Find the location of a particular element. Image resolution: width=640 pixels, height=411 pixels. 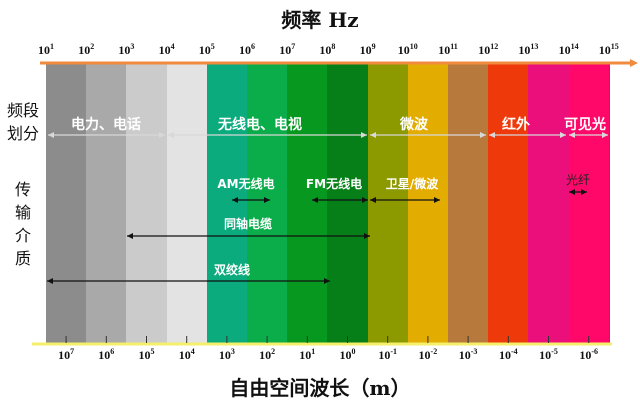

medium-fm-radio: FM无线电 is located at coordinates (334, 184).